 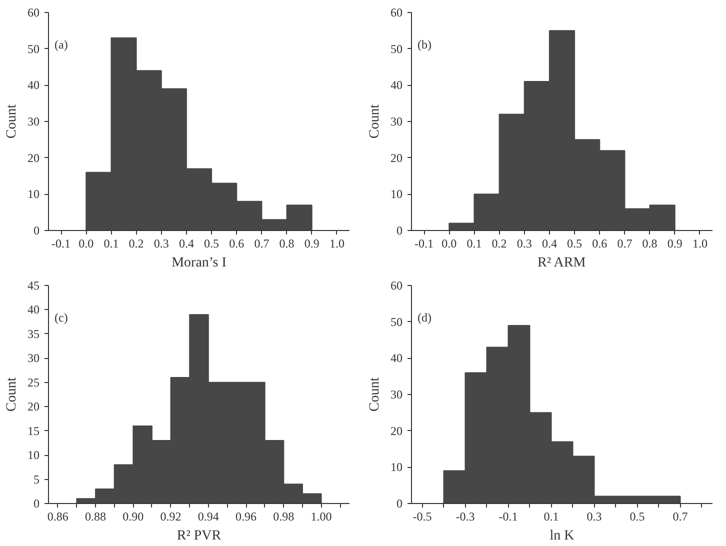 What do you see at coordinates (34, 431) in the screenshot?
I see `y-tick-label: 15` at bounding box center [34, 431].